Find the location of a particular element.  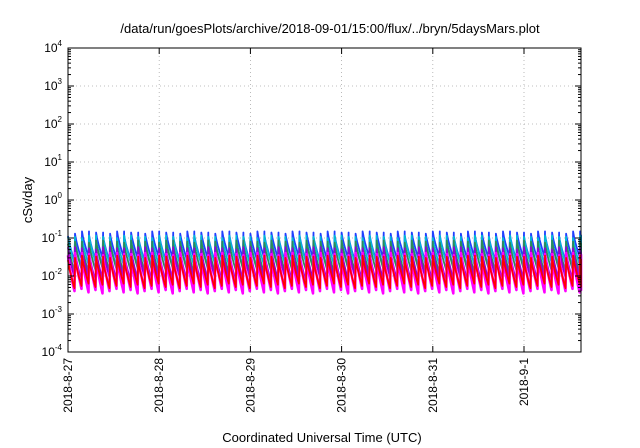

y-tick-label: 10² is located at coordinates (53, 123).